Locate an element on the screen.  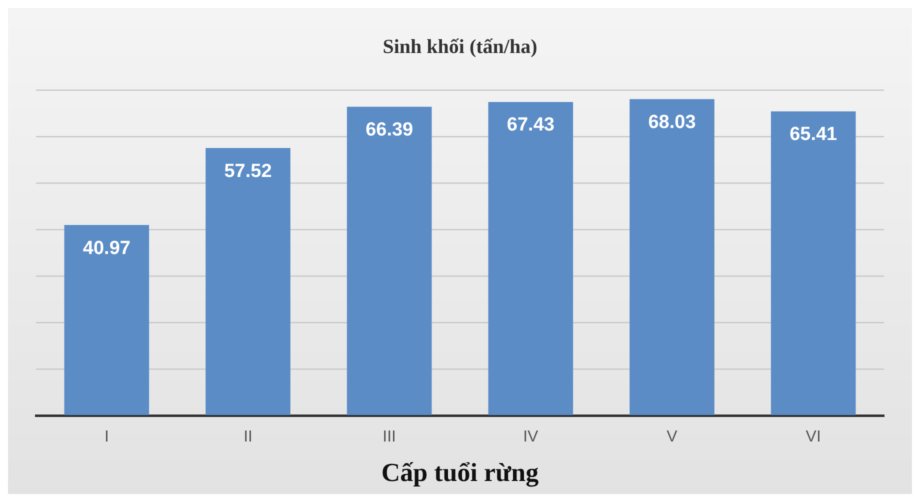
x-tick-label: VI is located at coordinates (813, 437).